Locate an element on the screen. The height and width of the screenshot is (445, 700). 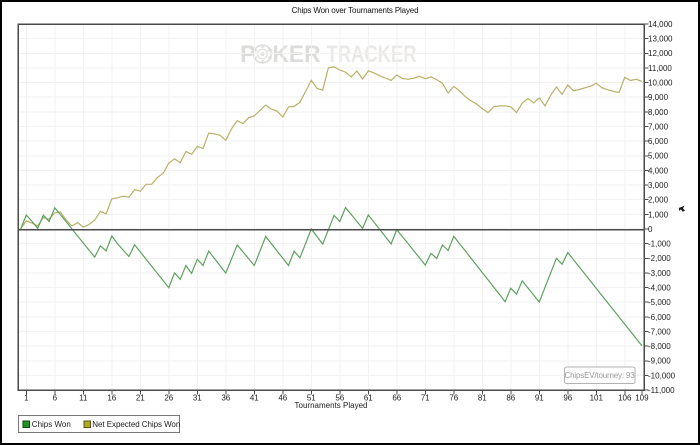
svg-text: 0 is located at coordinates (650, 229).